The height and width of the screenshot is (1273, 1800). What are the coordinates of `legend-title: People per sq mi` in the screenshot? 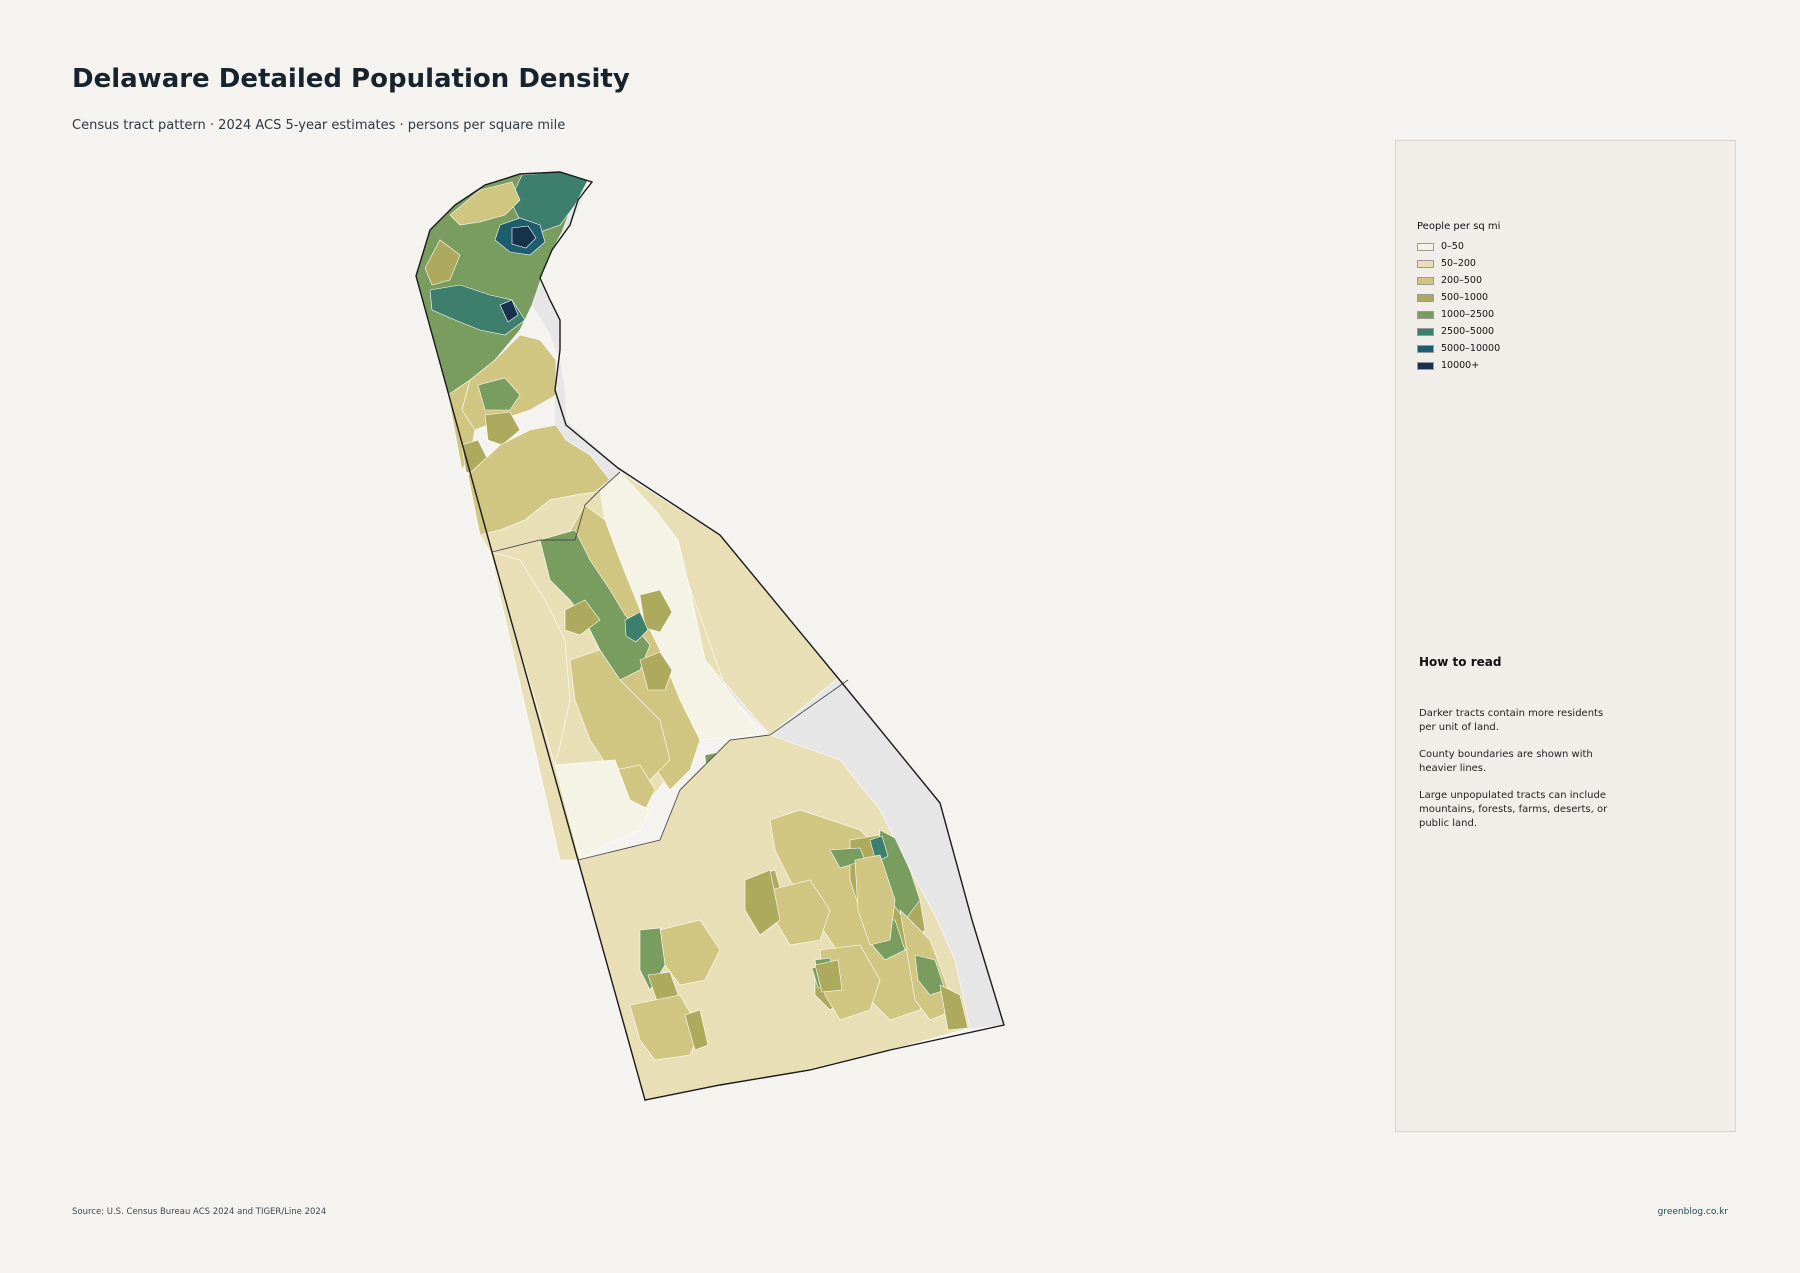 It's located at (1459, 226).